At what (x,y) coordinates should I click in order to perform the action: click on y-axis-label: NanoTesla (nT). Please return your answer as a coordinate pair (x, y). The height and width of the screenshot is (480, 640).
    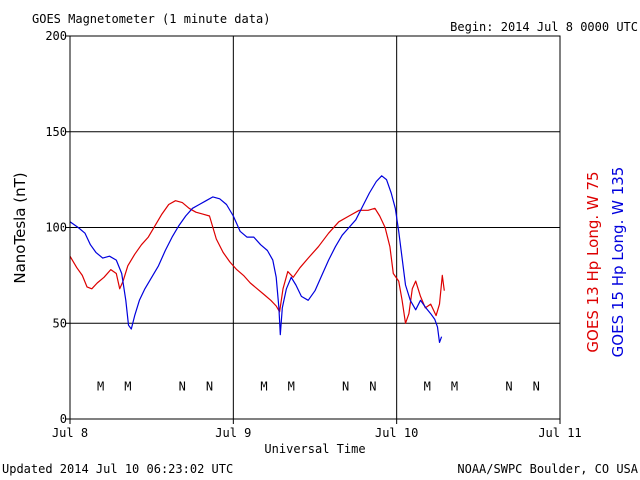
    Looking at the image, I should click on (20, 227).